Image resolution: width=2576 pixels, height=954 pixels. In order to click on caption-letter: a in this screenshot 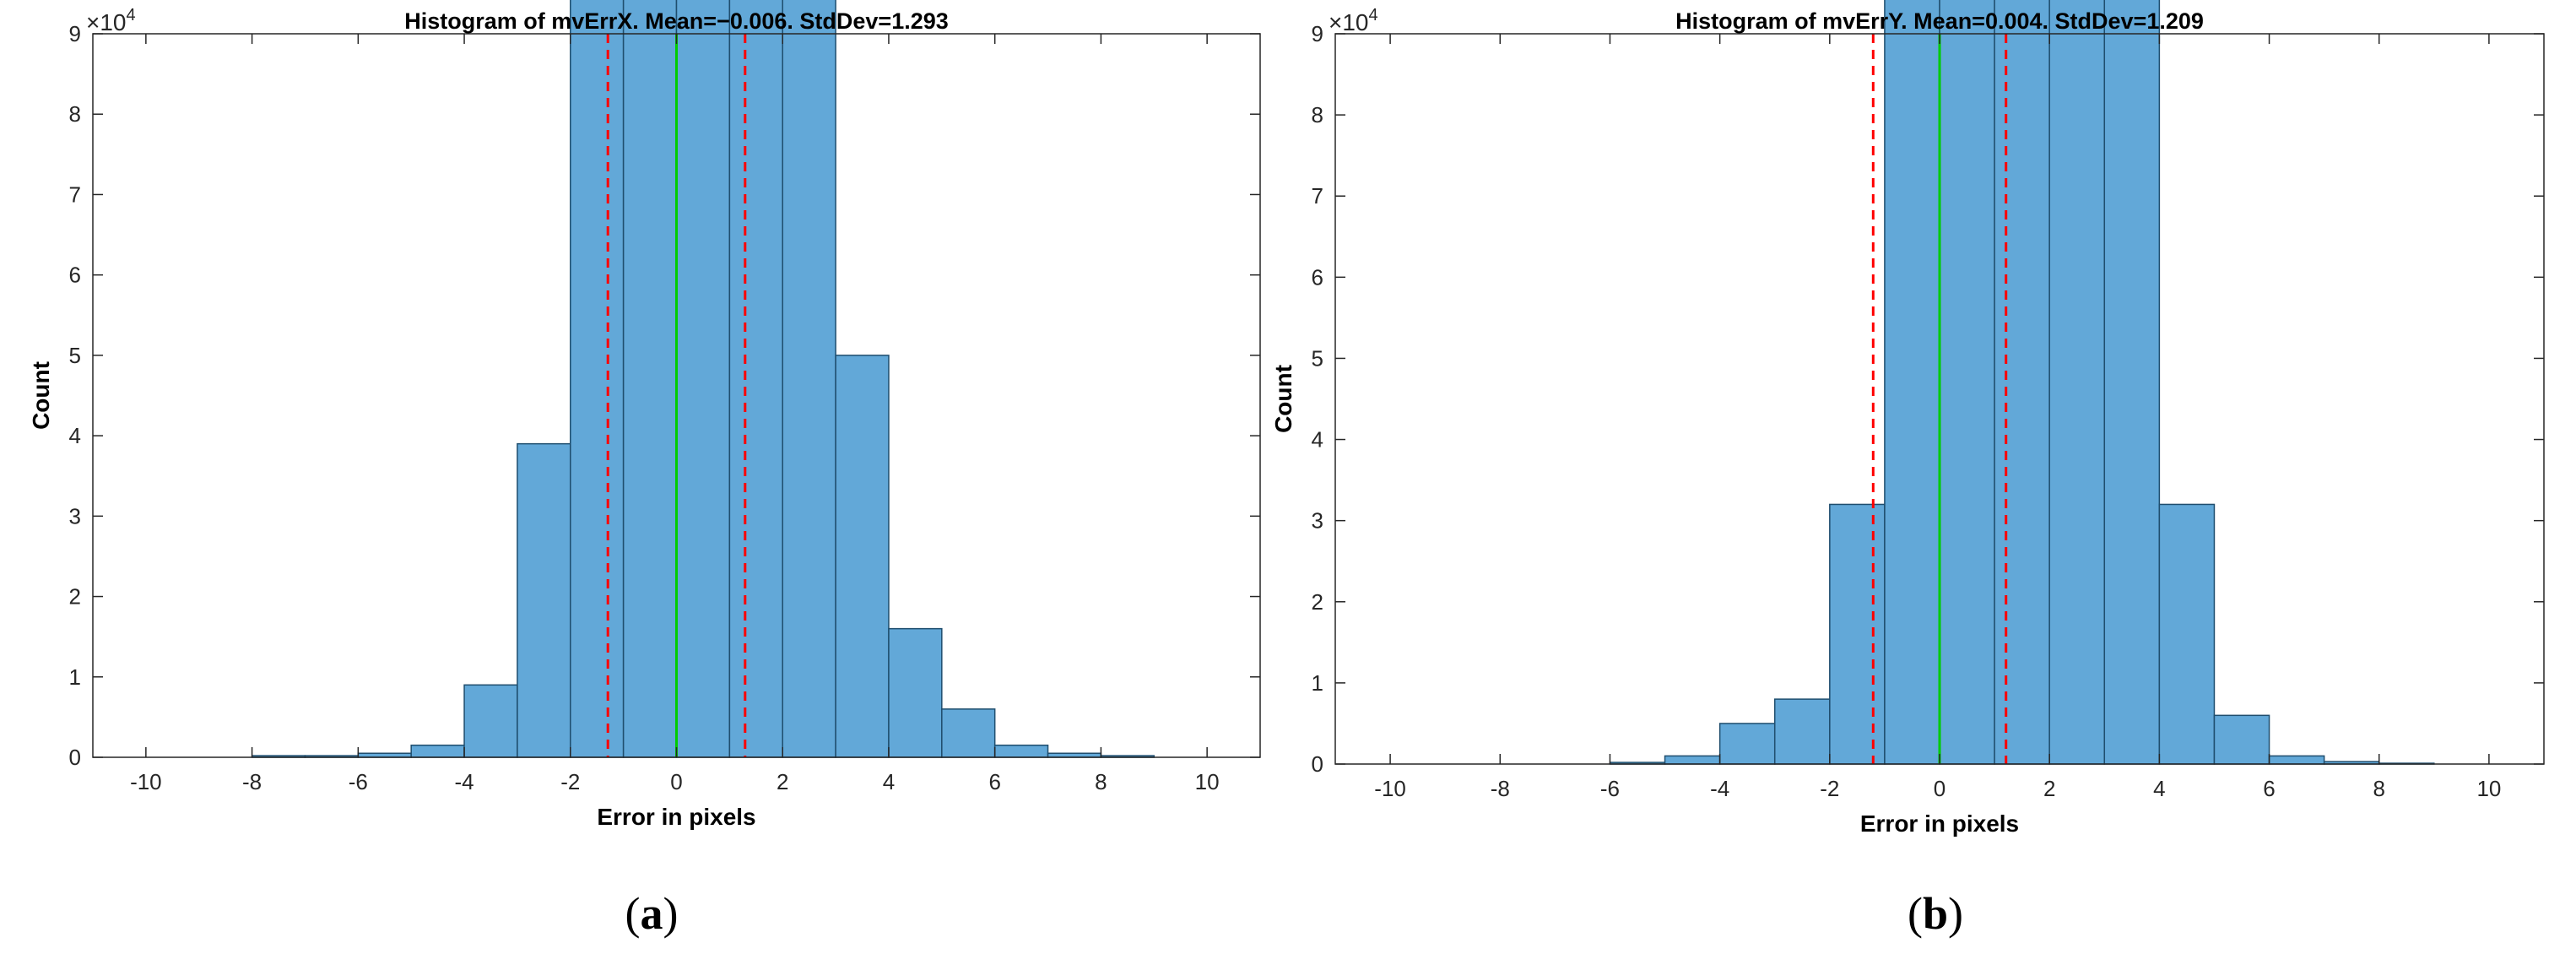, I will do `click(652, 914)`.